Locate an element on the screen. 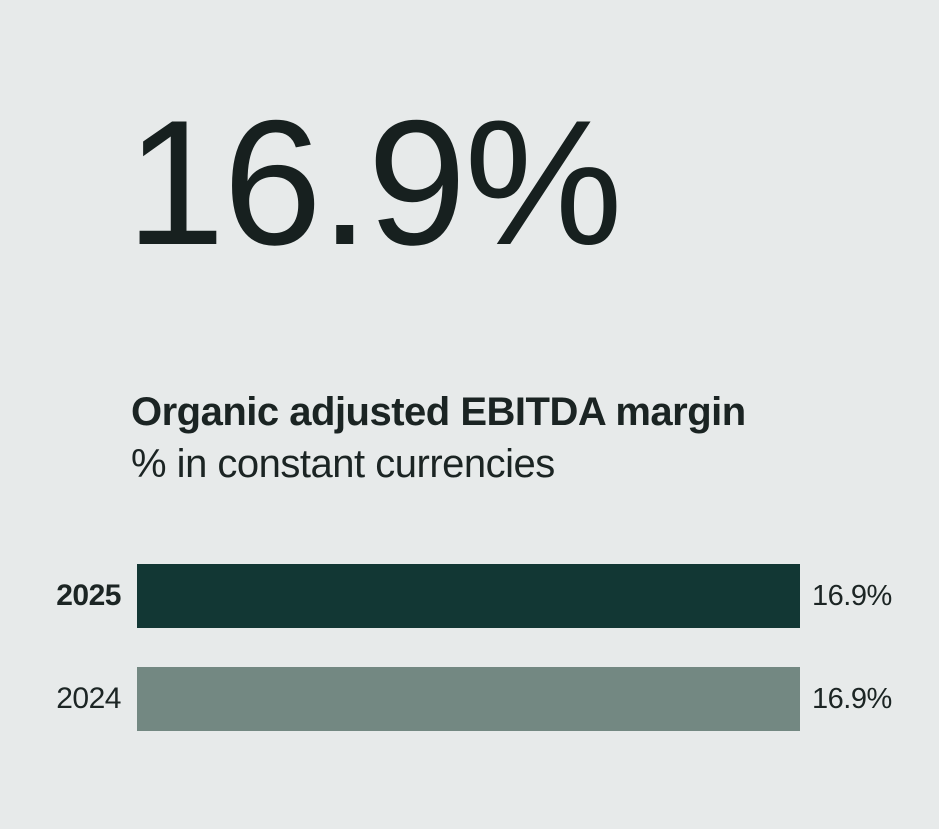  bar-row-2024: 2024 16.9% is located at coordinates (469, 699).